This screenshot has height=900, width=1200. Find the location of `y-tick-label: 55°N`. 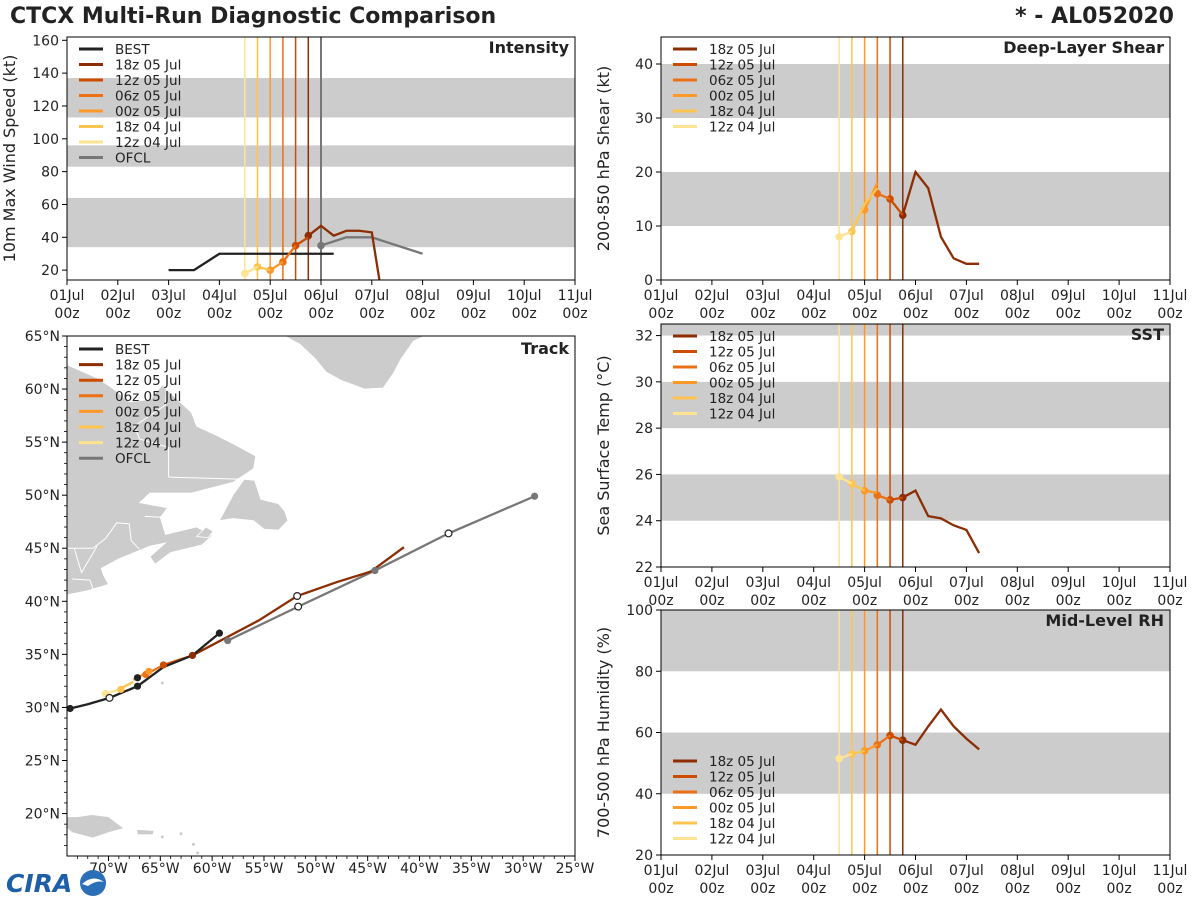

y-tick-label: 55°N is located at coordinates (42, 443).